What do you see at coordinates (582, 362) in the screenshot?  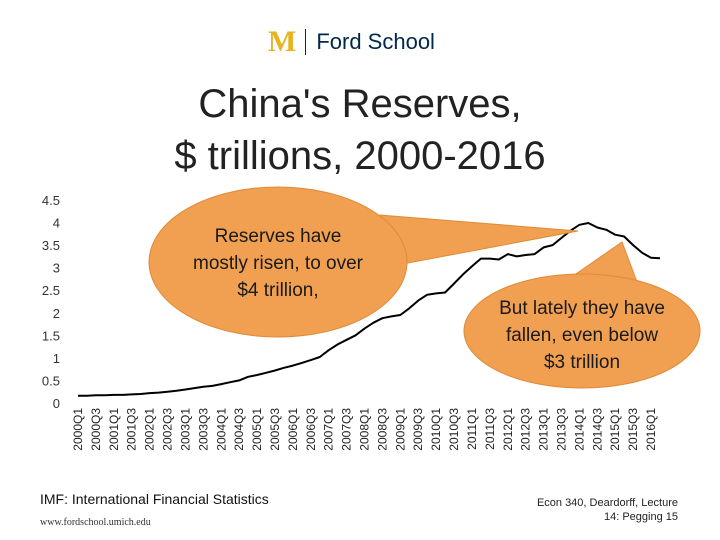 I see `callout-right-line: $3 trillion` at bounding box center [582, 362].